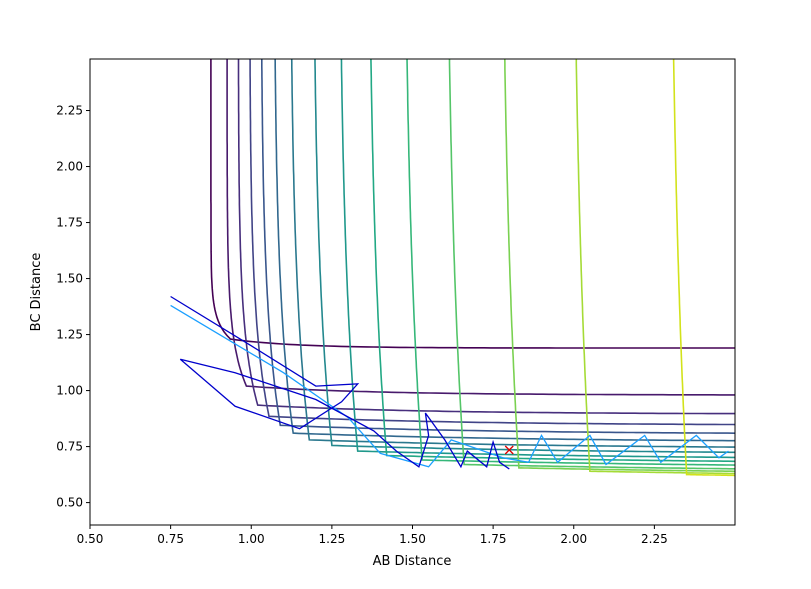 This screenshot has height=589, width=811. Describe the element at coordinates (36, 292) in the screenshot. I see `y-axis-label: BC Distance` at that location.